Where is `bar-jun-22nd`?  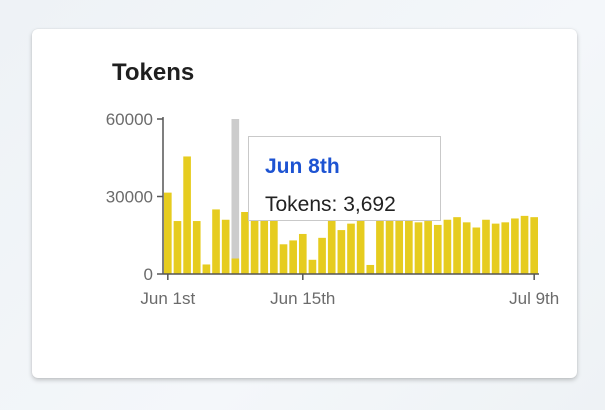
bar-jun-22nd is located at coordinates (370, 269).